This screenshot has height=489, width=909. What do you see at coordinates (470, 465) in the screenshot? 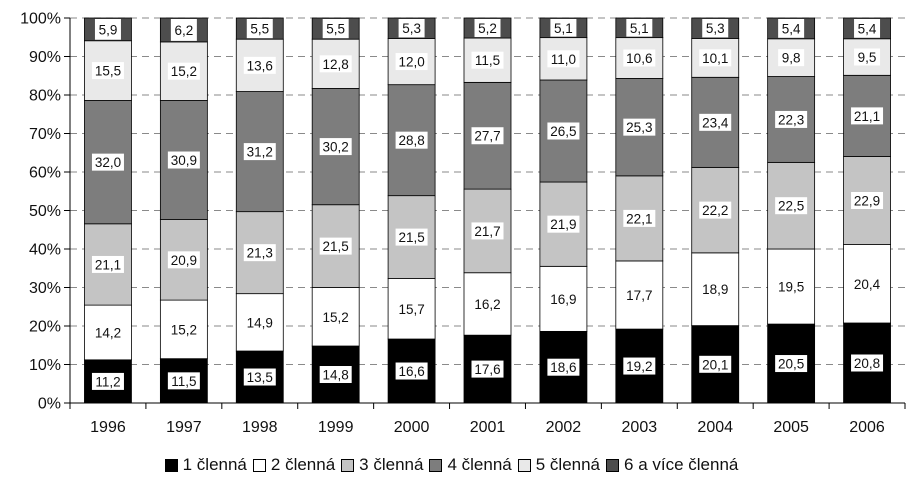
I see `legend-item: 4 členná` at bounding box center [470, 465].